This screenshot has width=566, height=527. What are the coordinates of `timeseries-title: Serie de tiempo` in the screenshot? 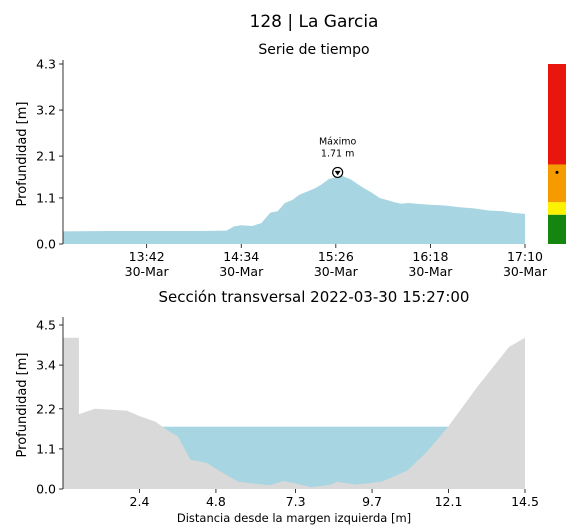 It's located at (313, 50).